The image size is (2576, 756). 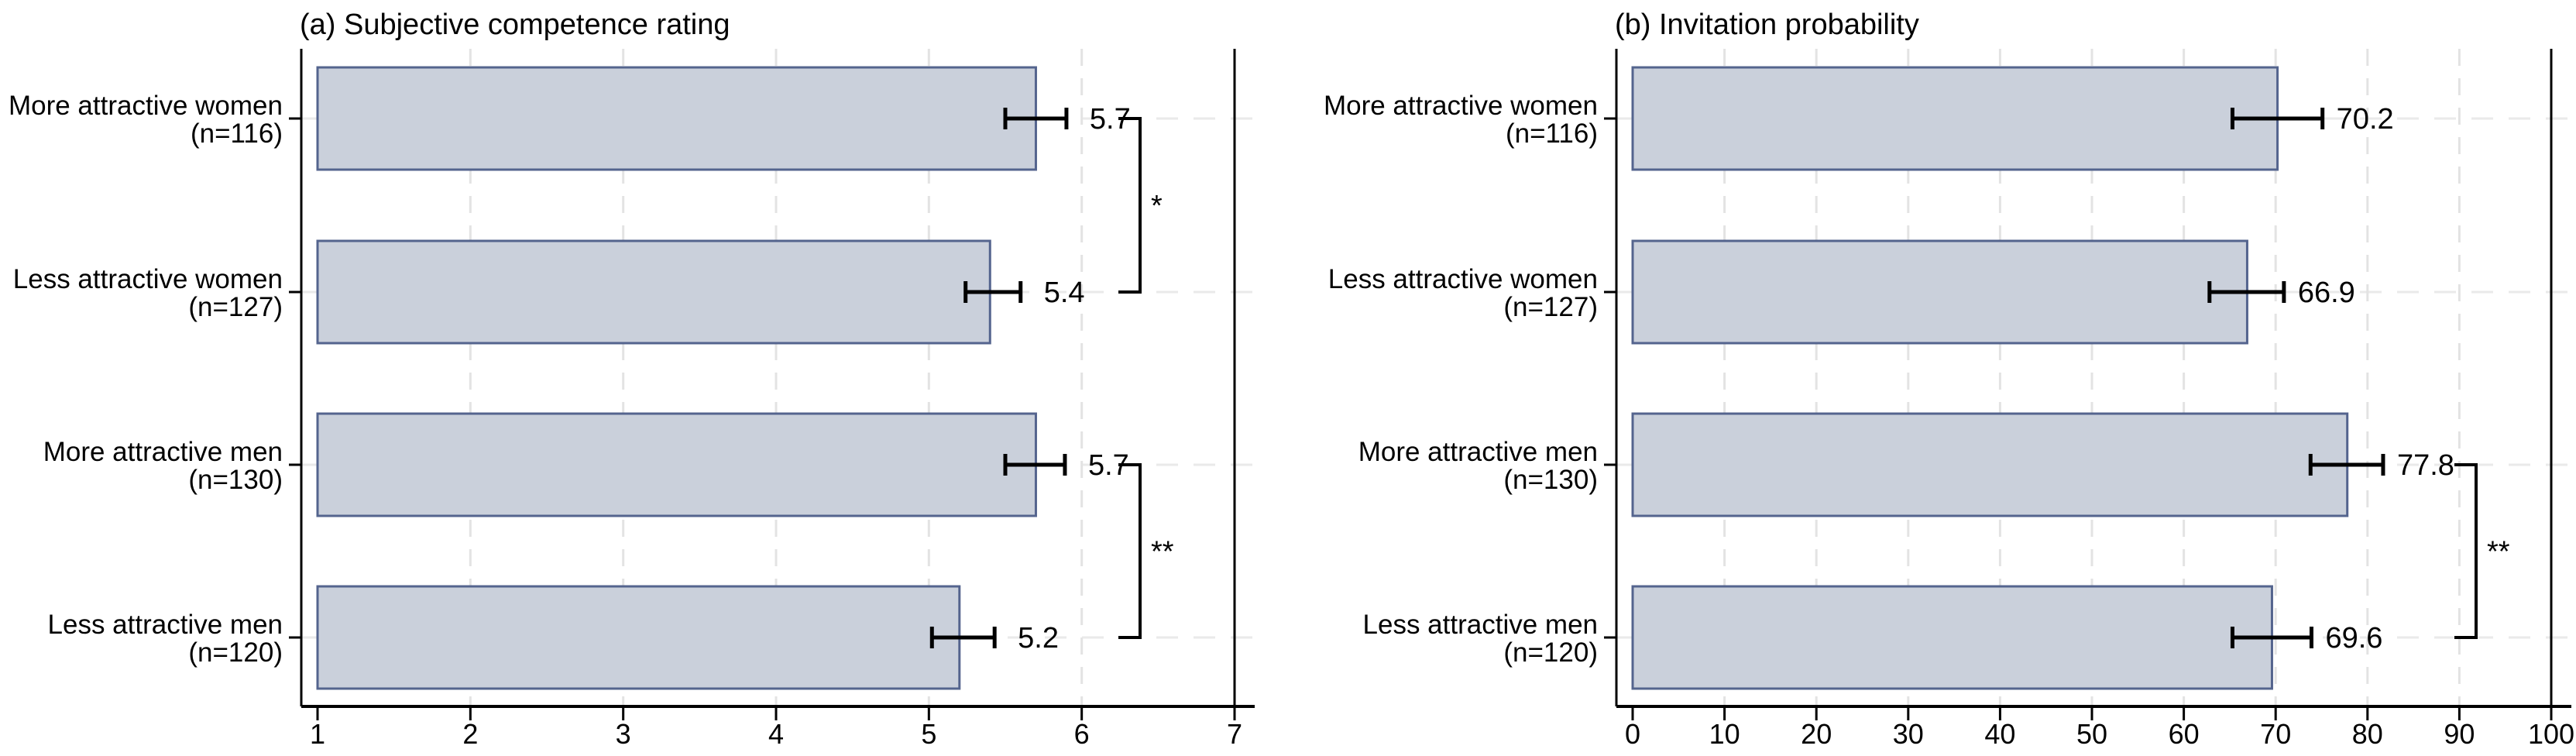 I want to click on x-tick-label: 10, so click(x=1724, y=734).